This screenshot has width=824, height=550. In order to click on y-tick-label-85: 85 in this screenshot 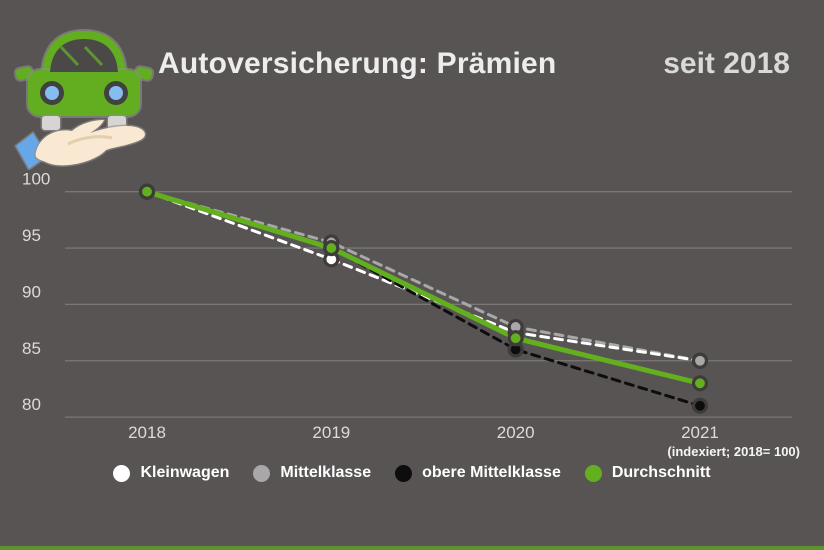, I will do `click(31, 348)`.